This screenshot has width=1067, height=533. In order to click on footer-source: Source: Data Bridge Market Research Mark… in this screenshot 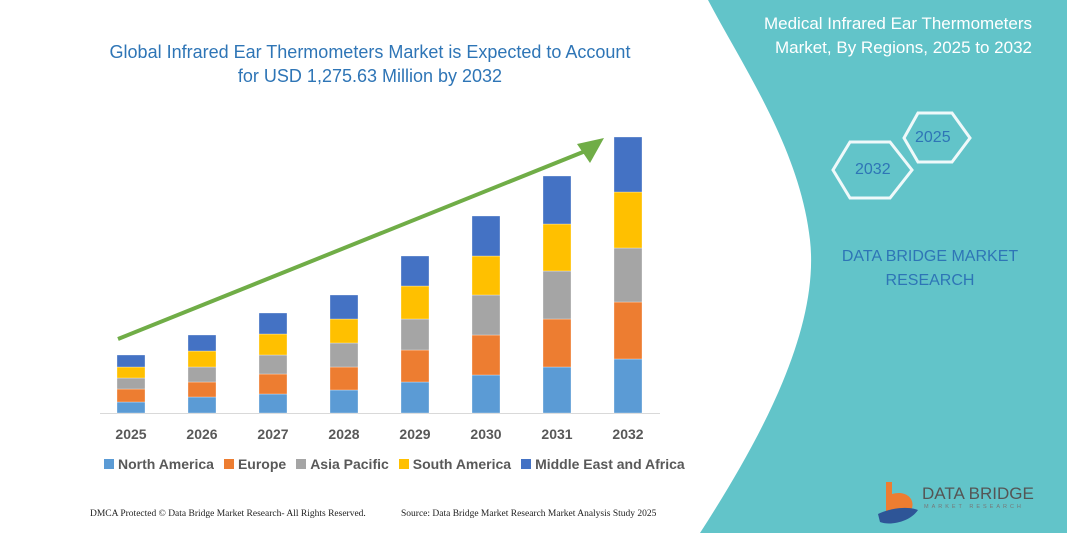, I will do `click(529, 514)`.